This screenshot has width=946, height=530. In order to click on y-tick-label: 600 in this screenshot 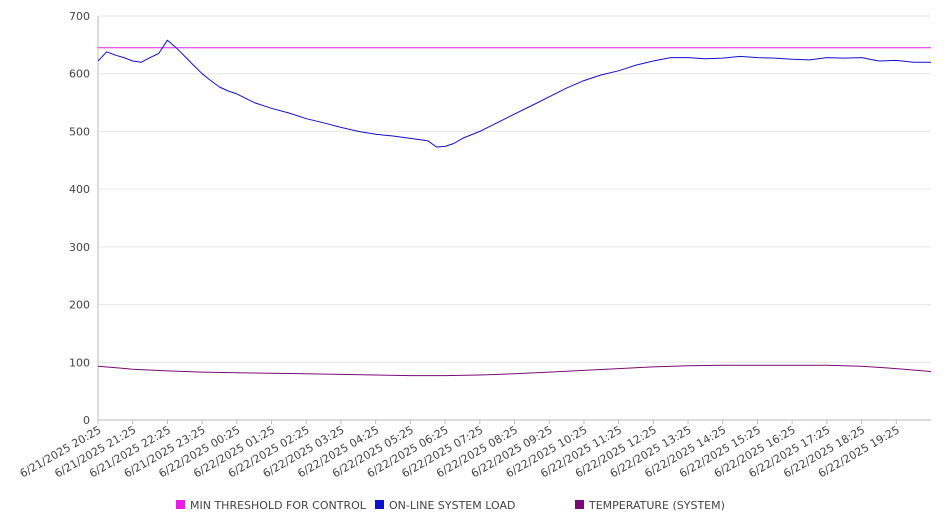, I will do `click(79, 74)`.